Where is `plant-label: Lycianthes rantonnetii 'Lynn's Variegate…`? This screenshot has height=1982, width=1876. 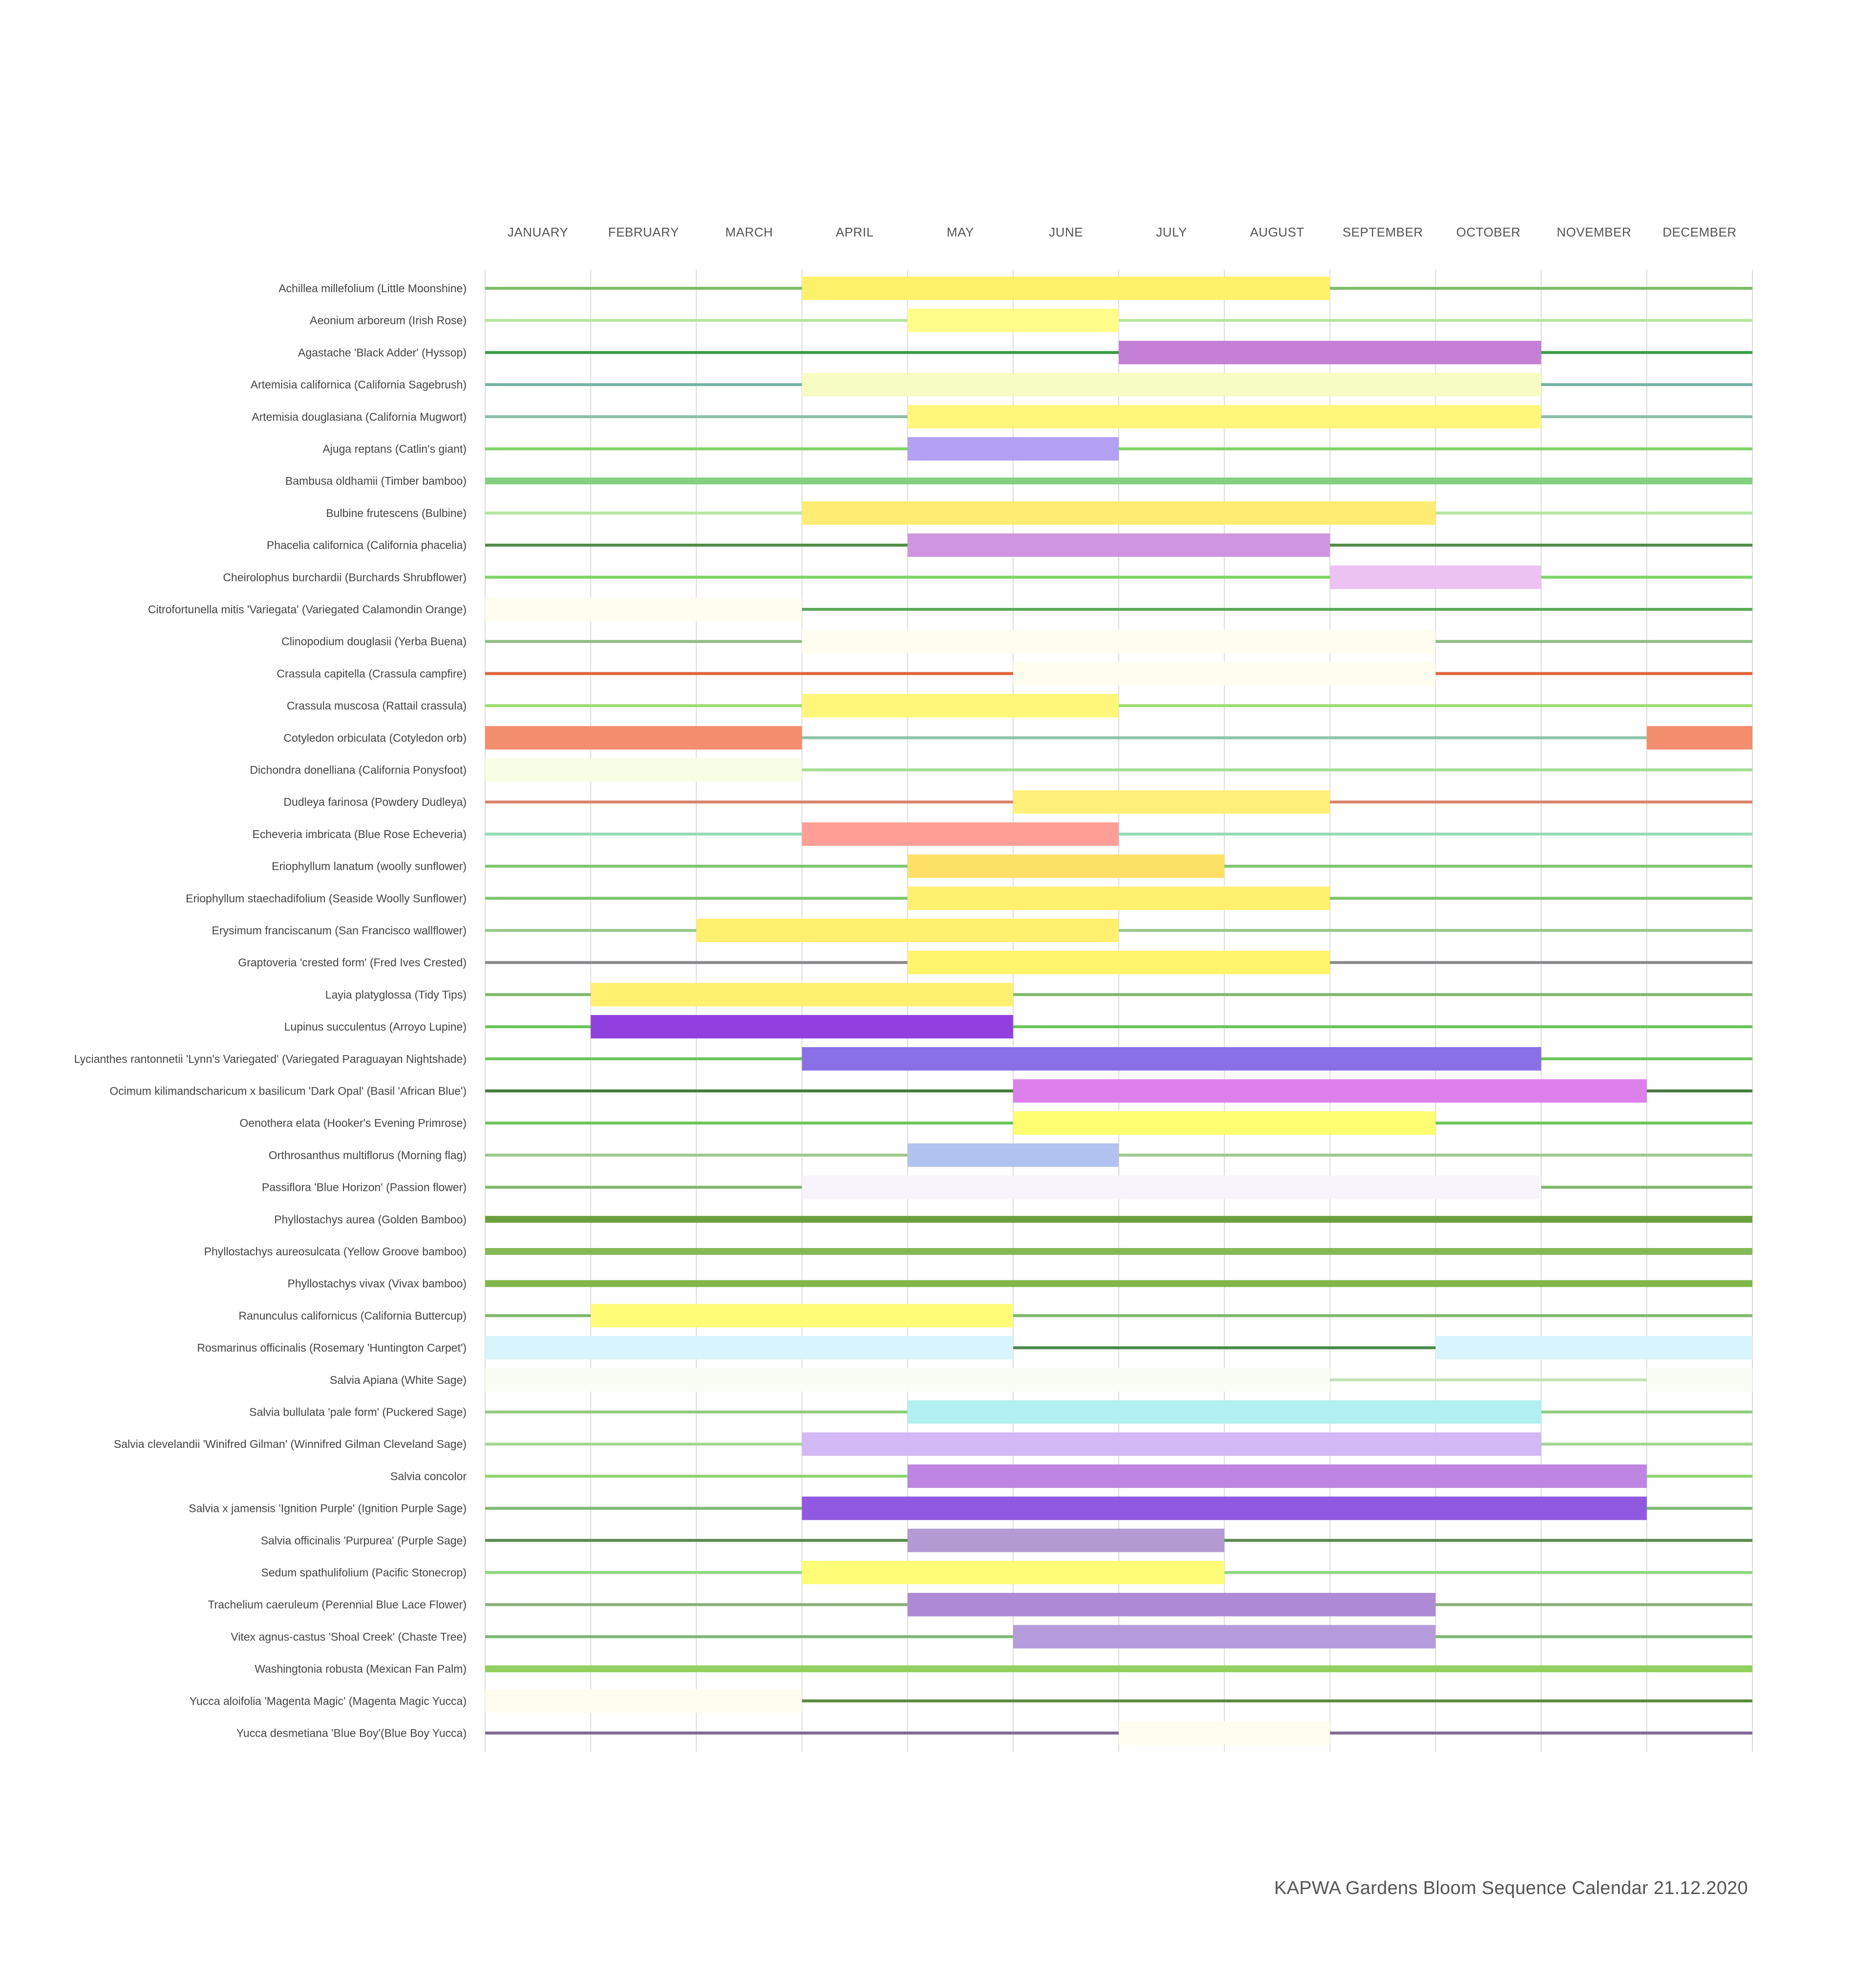 plant-label: Lycianthes rantonnetii 'Lynn's Variegate… is located at coordinates (270, 1059).